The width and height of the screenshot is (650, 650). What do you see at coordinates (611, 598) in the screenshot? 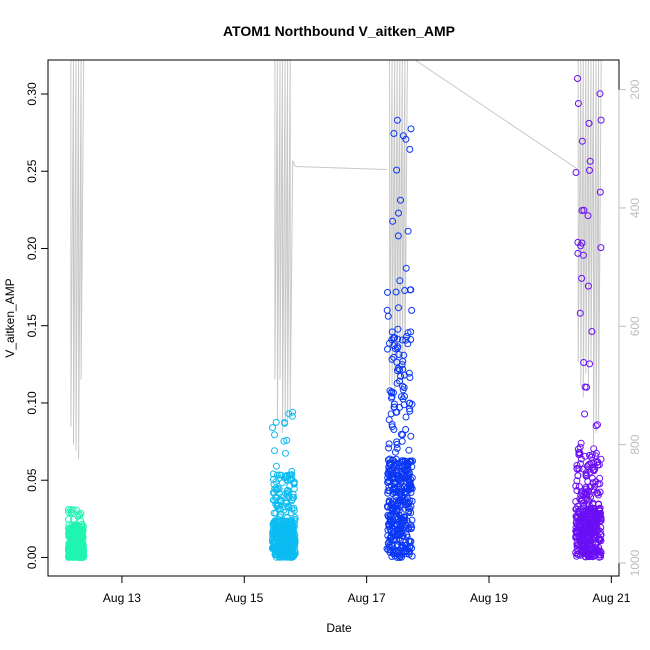
I see `x-tick-label: Aug 21` at bounding box center [611, 598].